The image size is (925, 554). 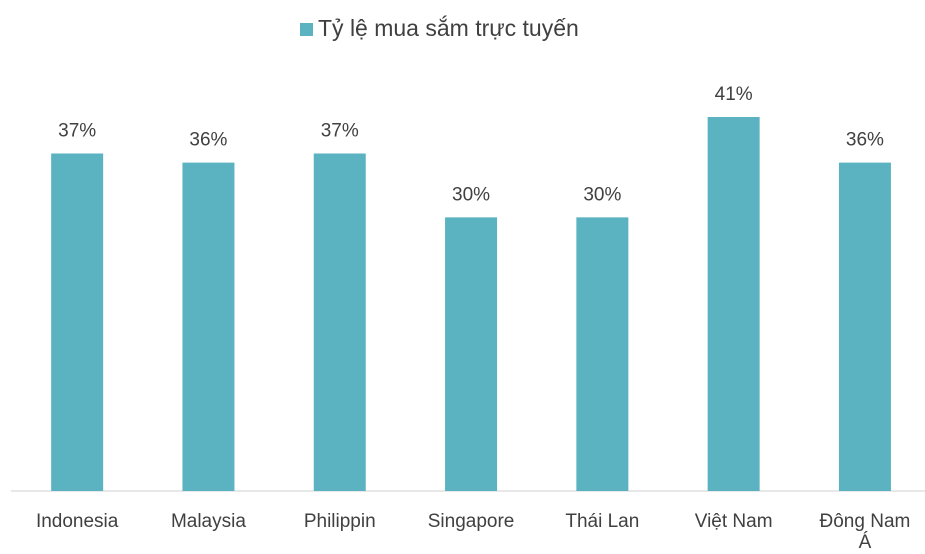 What do you see at coordinates (733, 521) in the screenshot?
I see `x-tick-label: Việt Nam` at bounding box center [733, 521].